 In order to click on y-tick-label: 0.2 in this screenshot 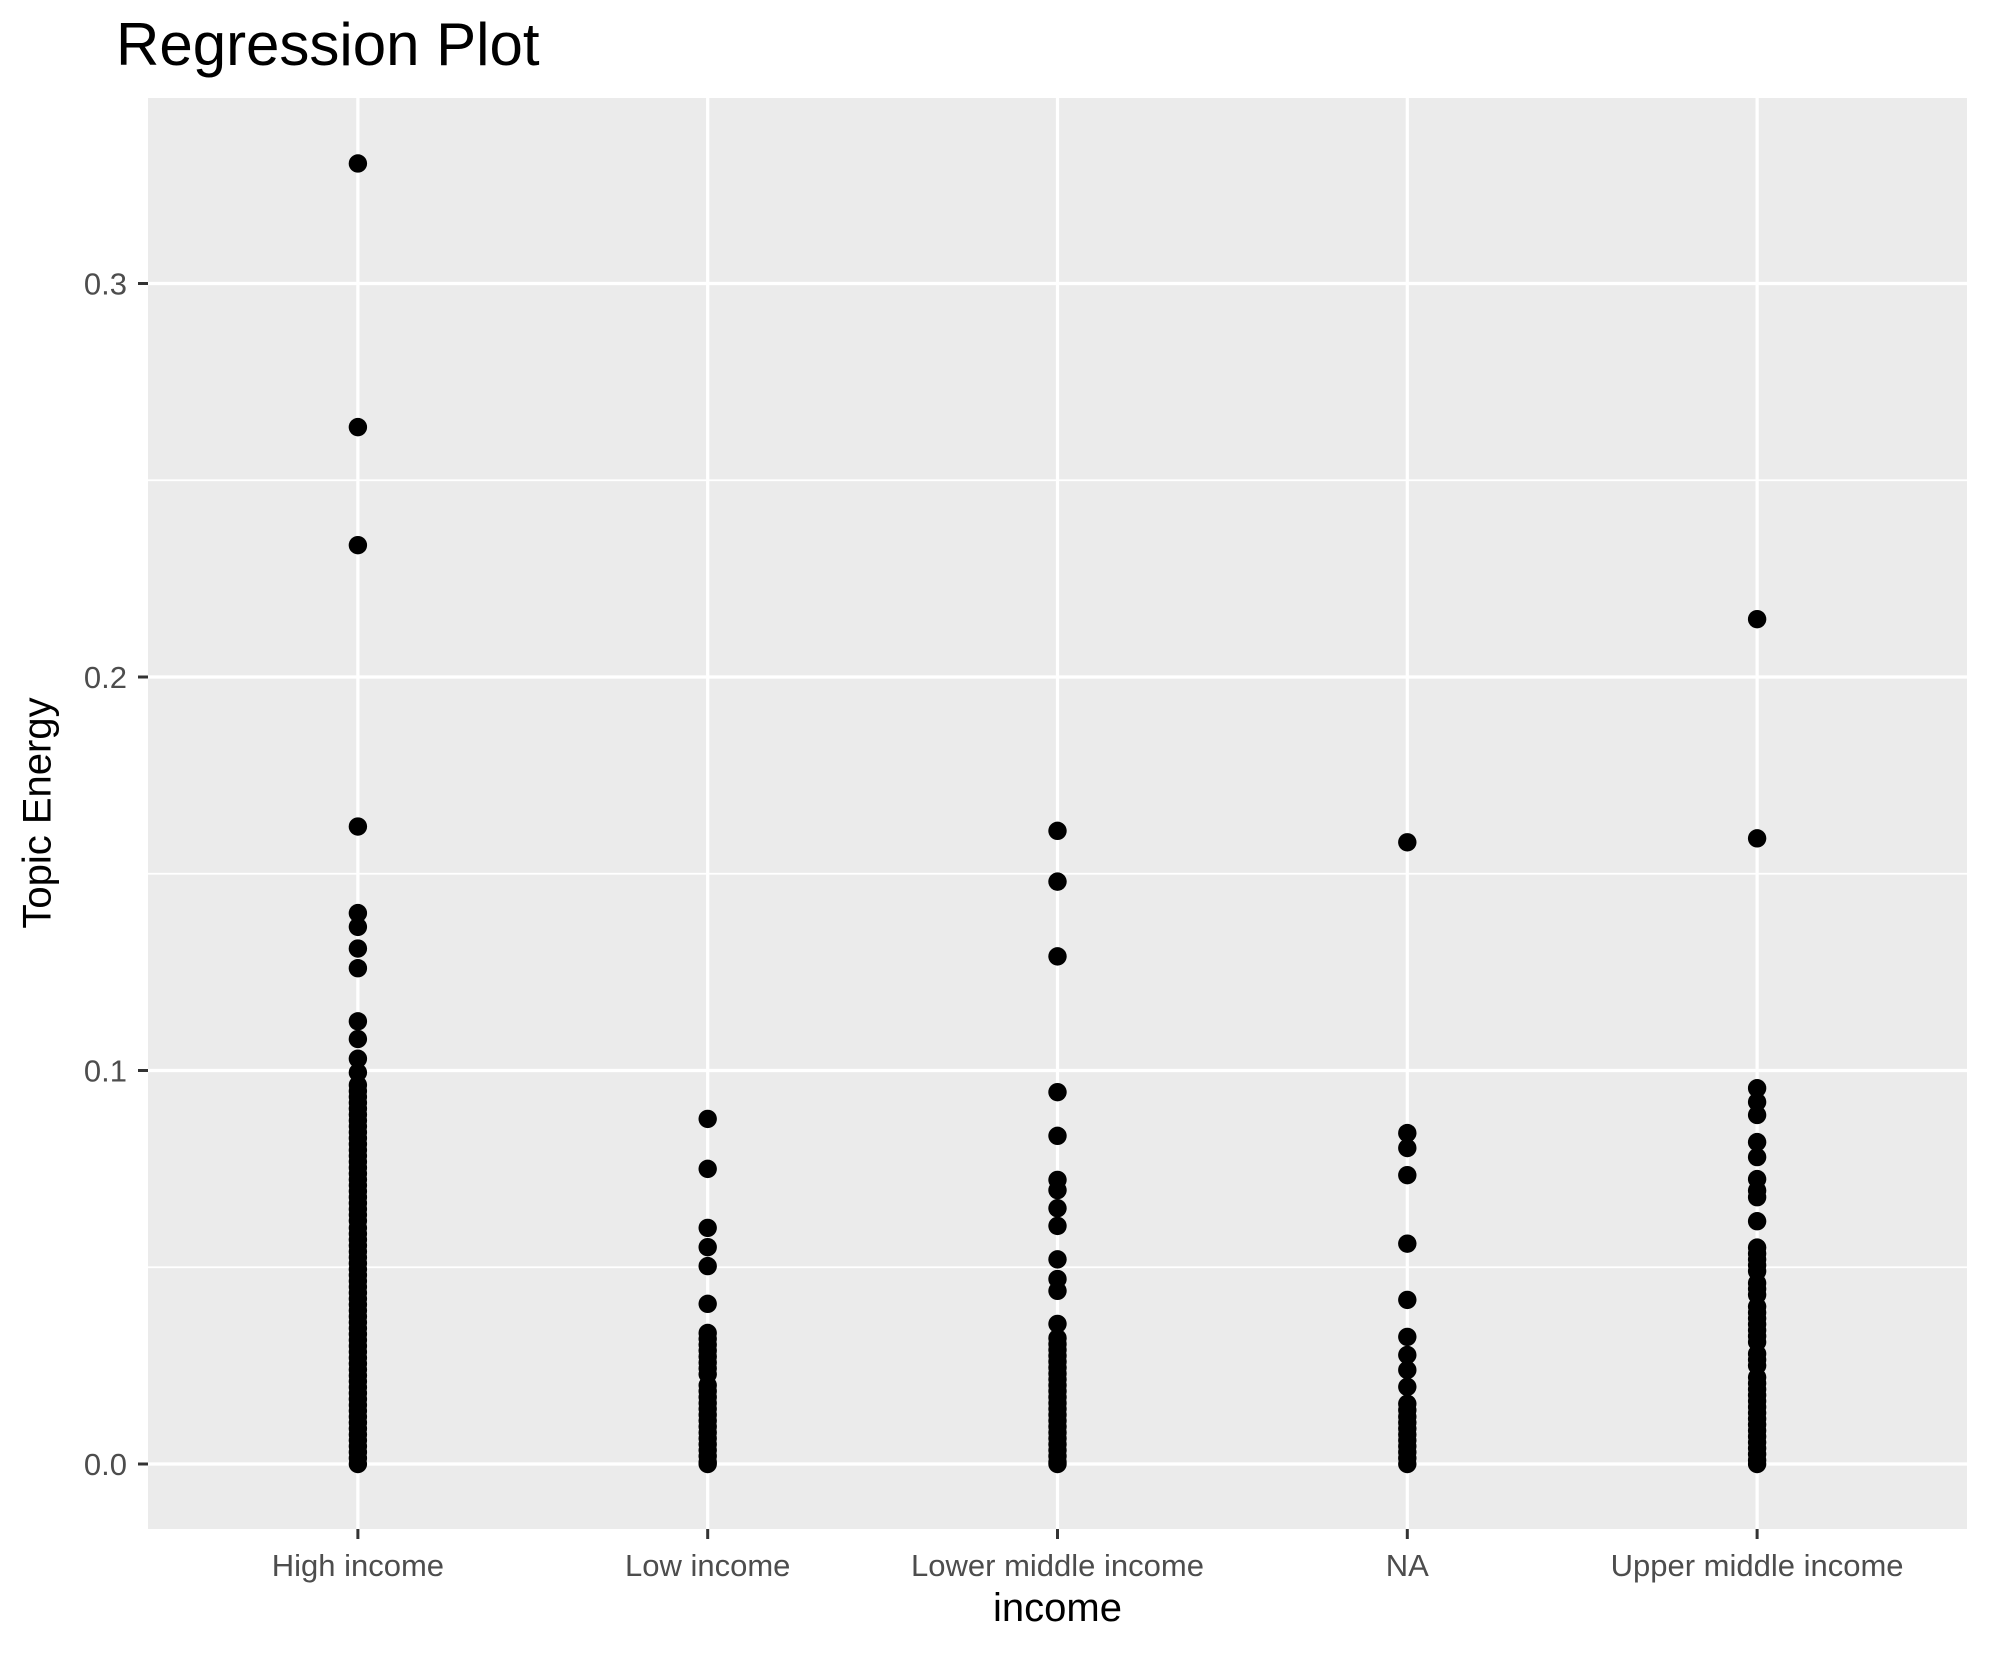, I will do `click(105, 677)`.